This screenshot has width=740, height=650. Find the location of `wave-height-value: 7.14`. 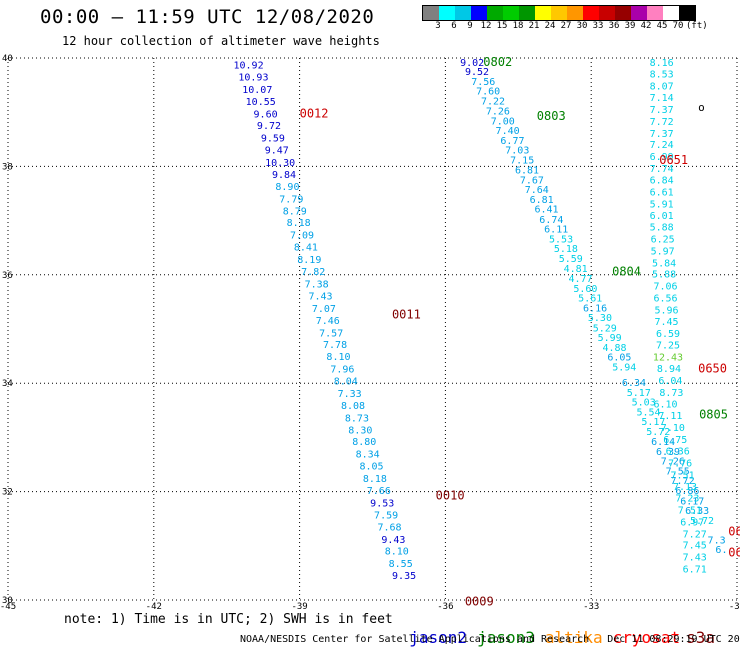

wave-height-value: 7.14 is located at coordinates (662, 98).